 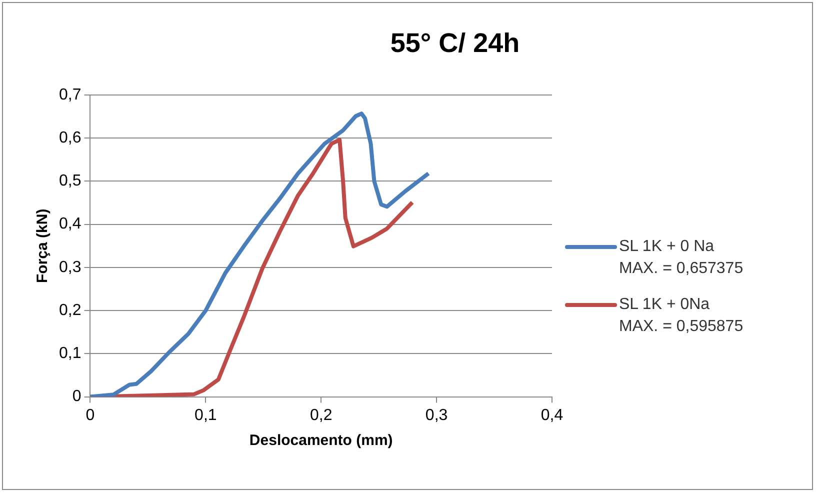 I want to click on x-axis-title: Deslocamento (mm), so click(x=321, y=441).